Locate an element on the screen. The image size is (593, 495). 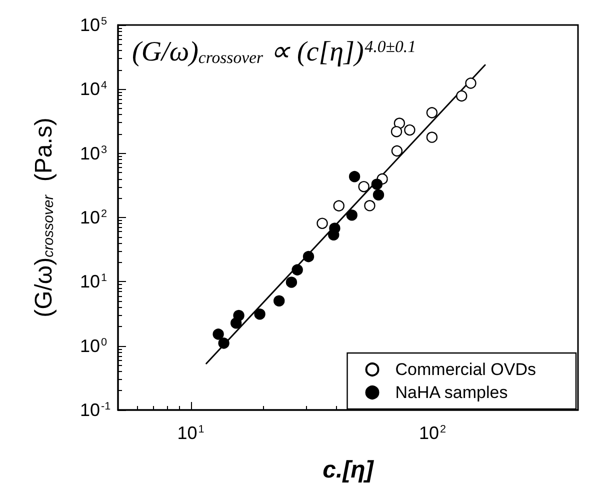
y-axis-title: (G/ω)crossover (Pa.s) is located at coordinates (44, 218).